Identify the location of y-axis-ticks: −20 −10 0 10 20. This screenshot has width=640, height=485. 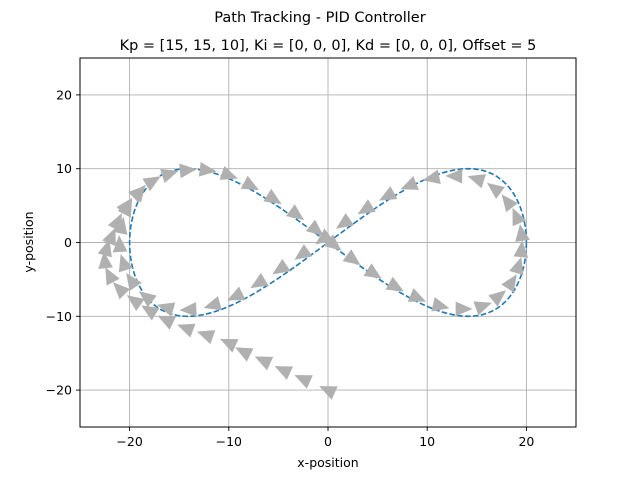
(63, 242).